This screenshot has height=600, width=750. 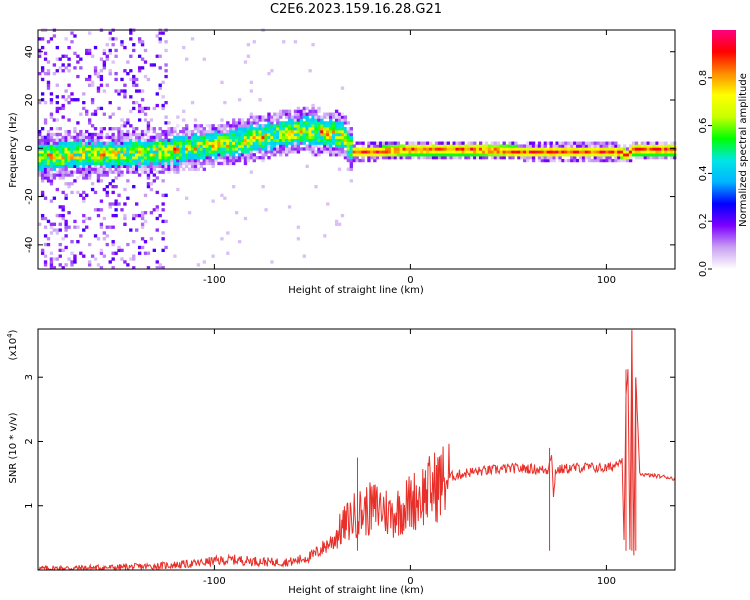 I want to click on snr-y-multiplier: (x104), so click(x=12, y=344).